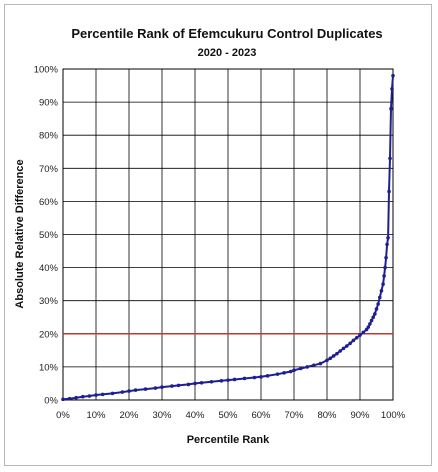  Describe the element at coordinates (228, 440) in the screenshot. I see `x-axis-label: Percentile Rank` at that location.